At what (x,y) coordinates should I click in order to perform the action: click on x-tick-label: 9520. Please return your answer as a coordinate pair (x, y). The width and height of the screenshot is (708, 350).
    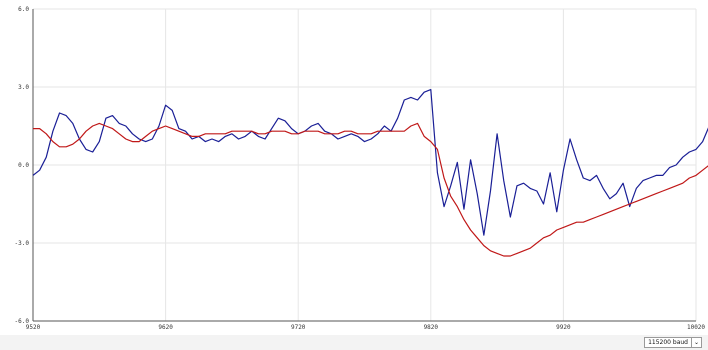
    Looking at the image, I should click on (33, 327).